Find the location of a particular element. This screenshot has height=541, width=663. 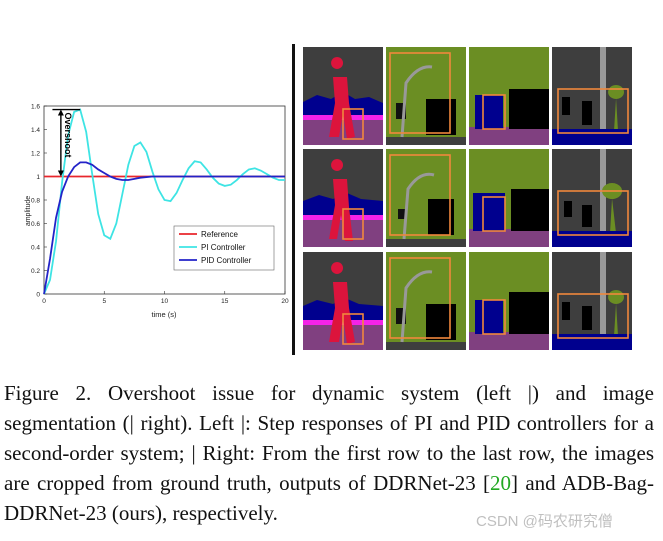

legend-entry: PID Controller is located at coordinates (226, 260).